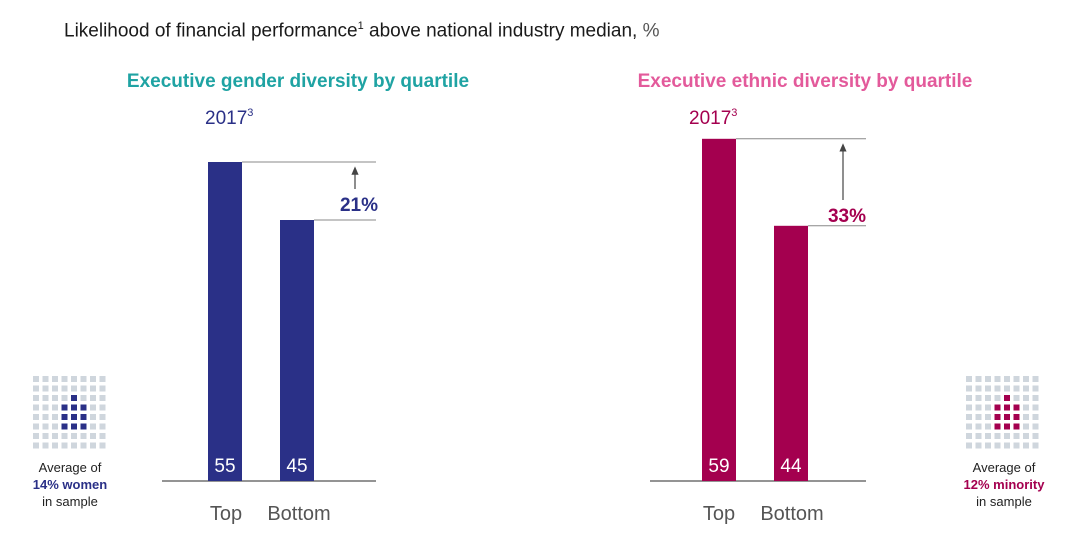  What do you see at coordinates (805, 81) in the screenshot?
I see `ethnic-panel-title: Executive ethnic diversity by quartile` at bounding box center [805, 81].